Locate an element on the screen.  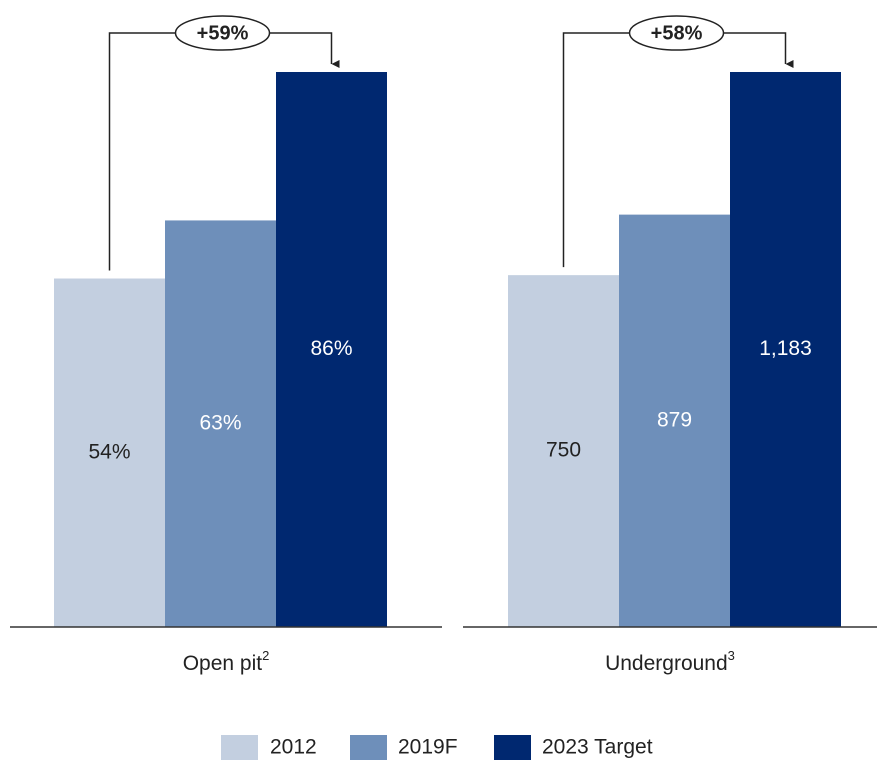
legend-label: 2012 is located at coordinates (293, 747).